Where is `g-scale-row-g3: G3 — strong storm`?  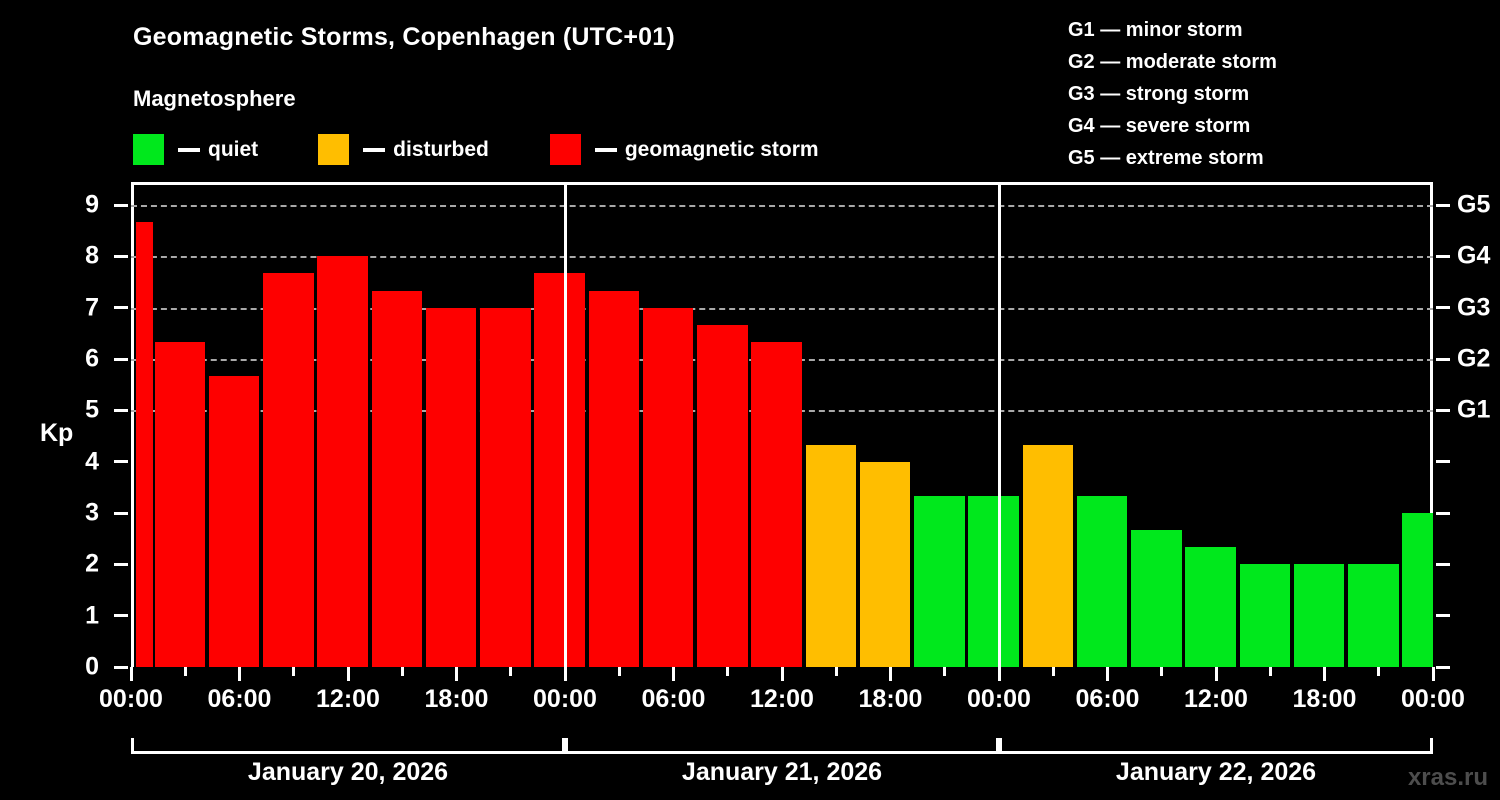
g-scale-row-g3: G3 — strong storm is located at coordinates (1159, 94).